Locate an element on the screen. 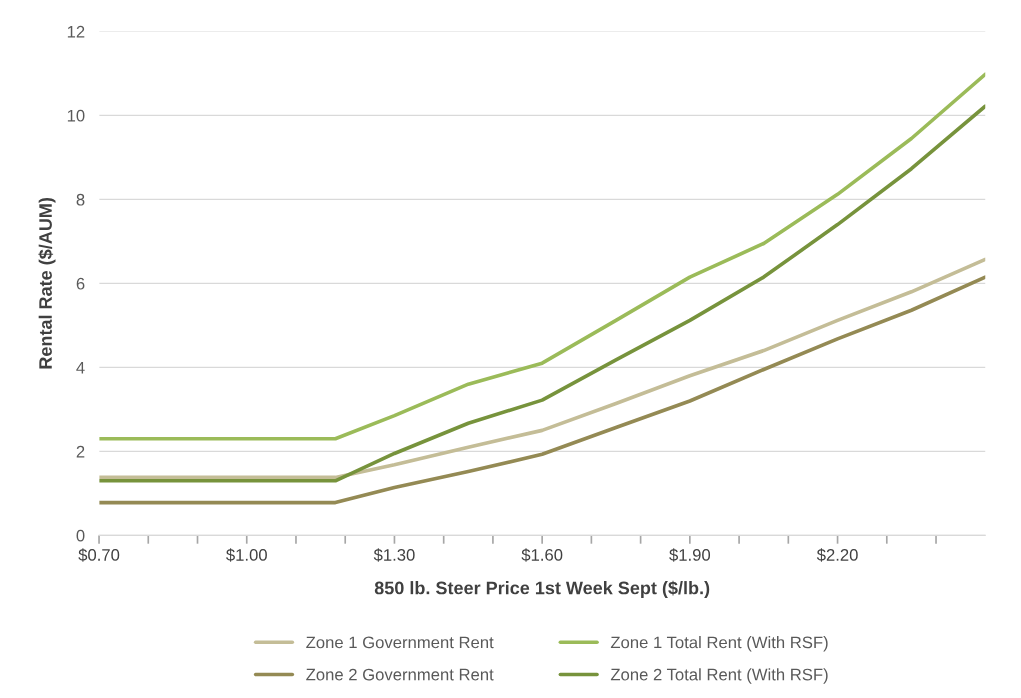 The height and width of the screenshot is (698, 1021). legend-label: Zone 2 Total Rent (With RSF) is located at coordinates (719, 676).